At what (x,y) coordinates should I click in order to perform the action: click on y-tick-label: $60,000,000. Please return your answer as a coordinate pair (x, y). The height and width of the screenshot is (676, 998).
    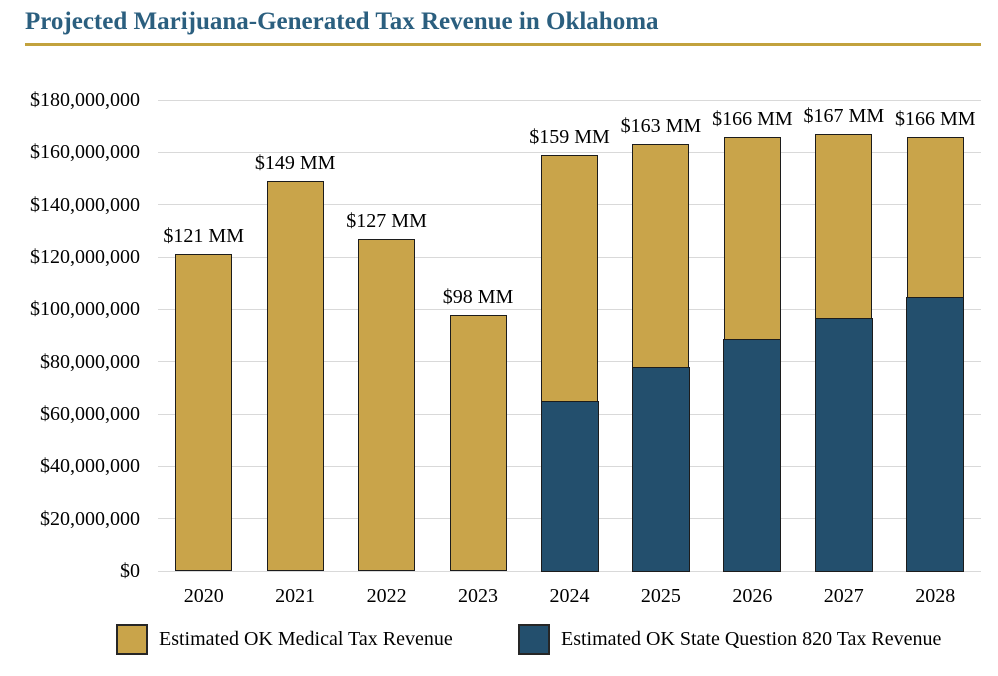
    Looking at the image, I should click on (90, 414).